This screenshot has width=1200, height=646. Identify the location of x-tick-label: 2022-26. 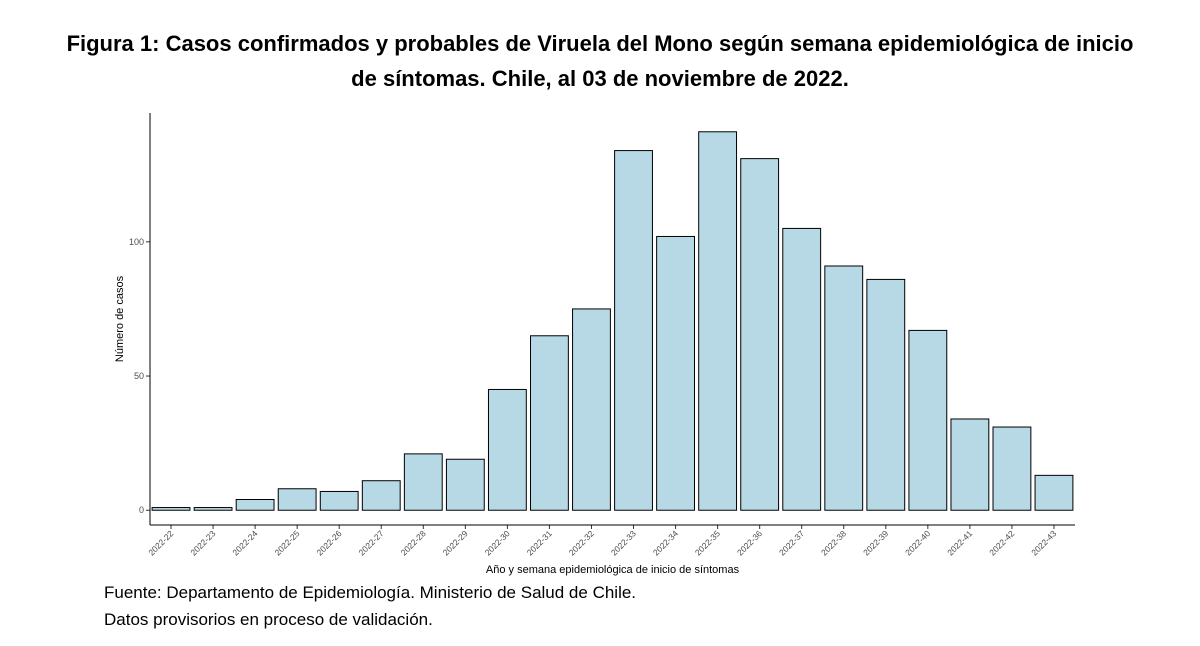
(328, 542).